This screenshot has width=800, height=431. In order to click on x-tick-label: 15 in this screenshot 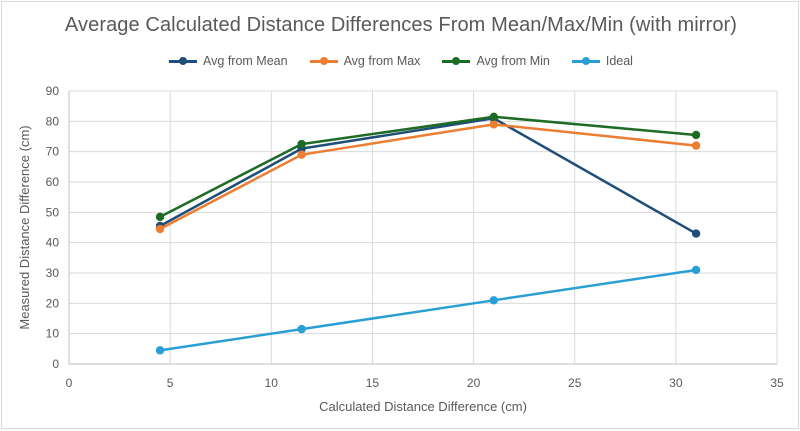, I will do `click(373, 383)`.